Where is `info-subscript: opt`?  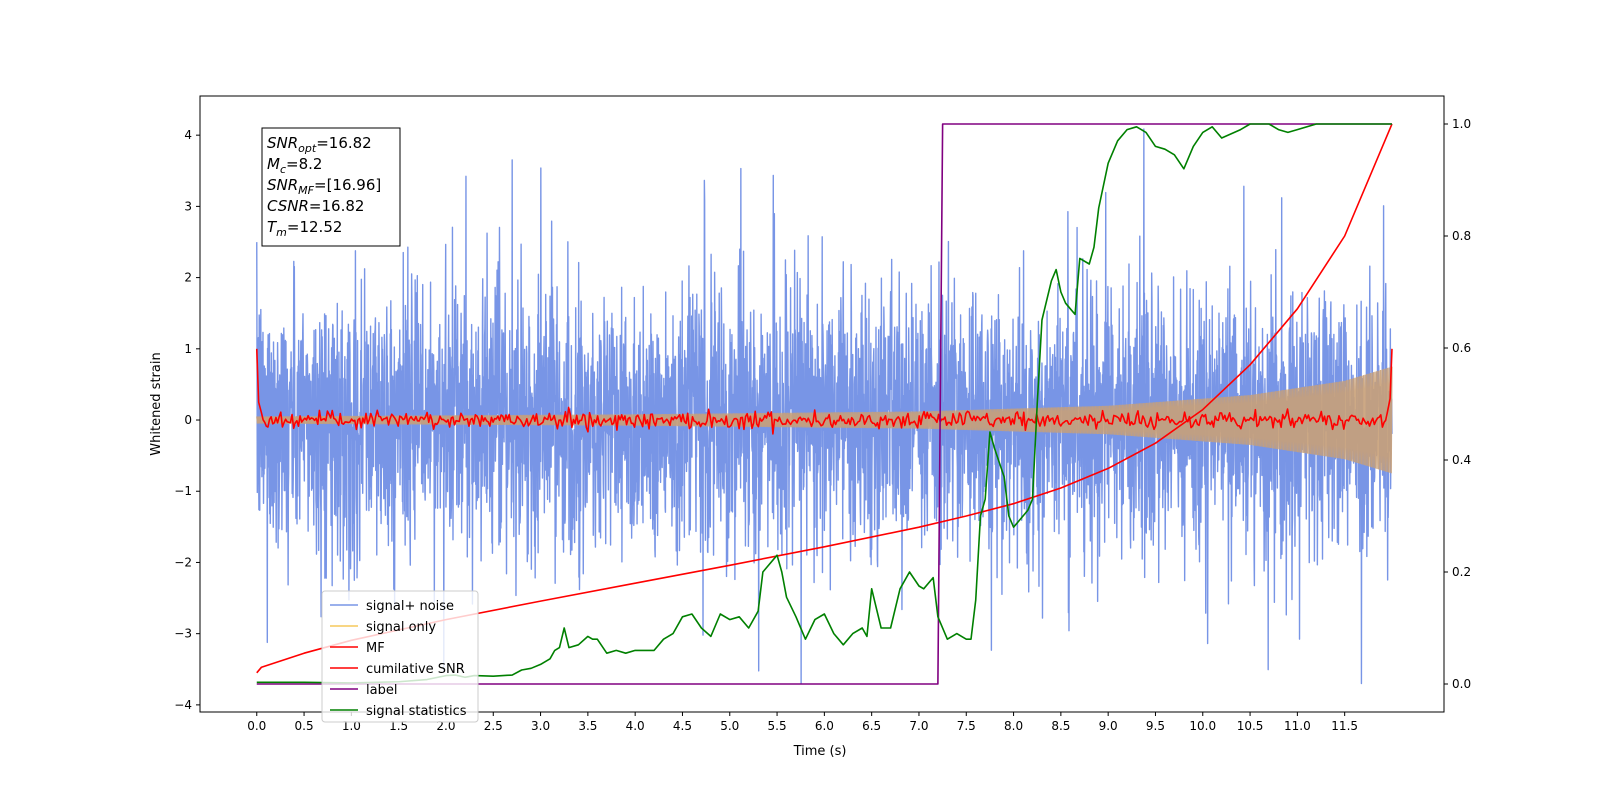 info-subscript: opt is located at coordinates (307, 148).